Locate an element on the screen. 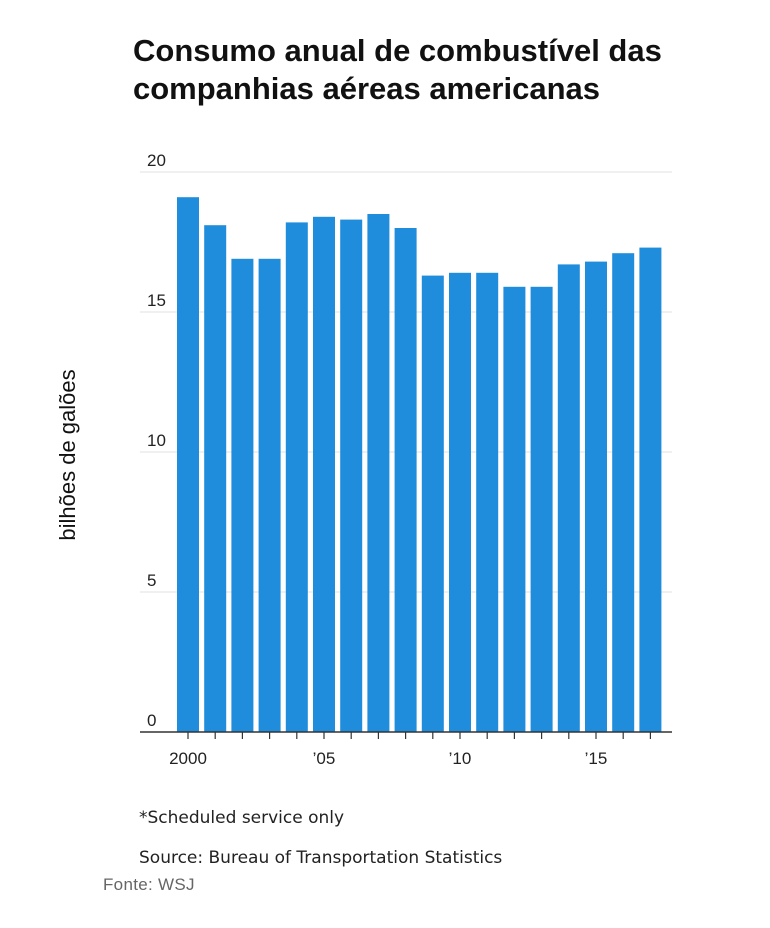  bar-2005 is located at coordinates (324, 474).